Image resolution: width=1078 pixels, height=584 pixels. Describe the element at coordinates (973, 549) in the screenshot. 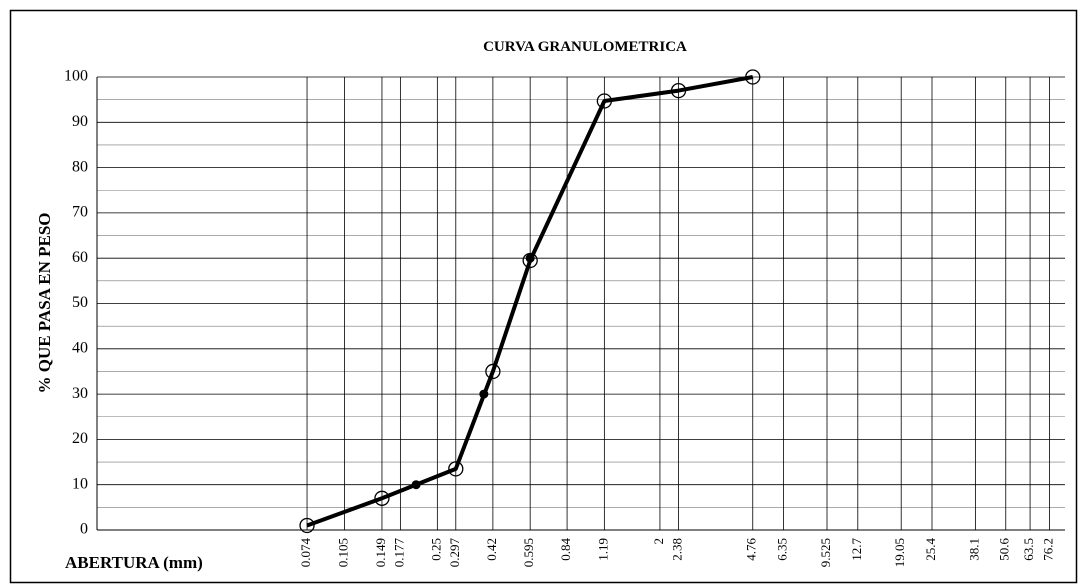

I see `x-tick-label: 38.1` at that location.